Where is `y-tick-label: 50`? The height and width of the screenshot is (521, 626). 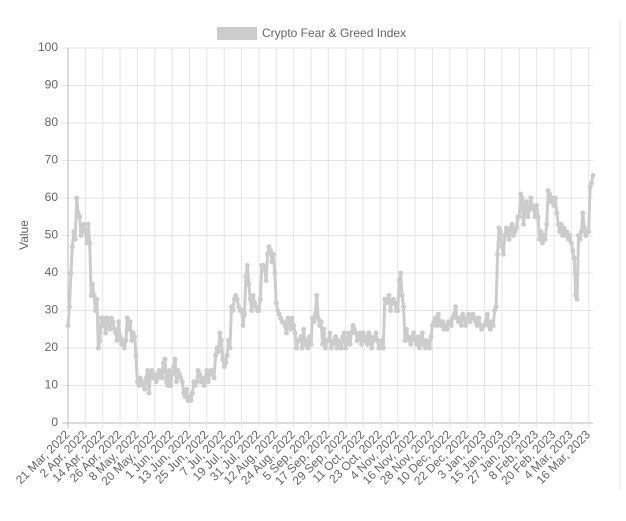 y-tick-label: 50 is located at coordinates (52, 235).